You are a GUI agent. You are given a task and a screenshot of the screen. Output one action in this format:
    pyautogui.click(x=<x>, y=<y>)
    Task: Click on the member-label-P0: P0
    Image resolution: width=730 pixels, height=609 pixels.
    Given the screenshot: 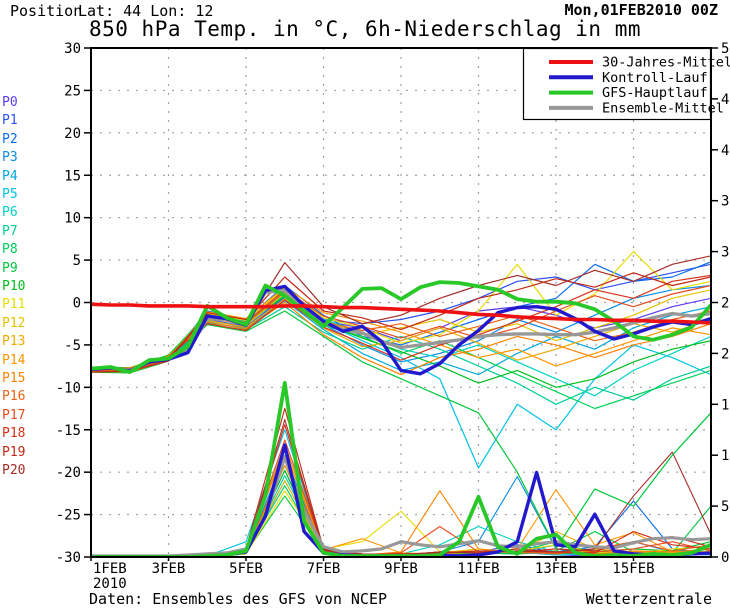 What is the action you would take?
    pyautogui.click(x=10, y=102)
    